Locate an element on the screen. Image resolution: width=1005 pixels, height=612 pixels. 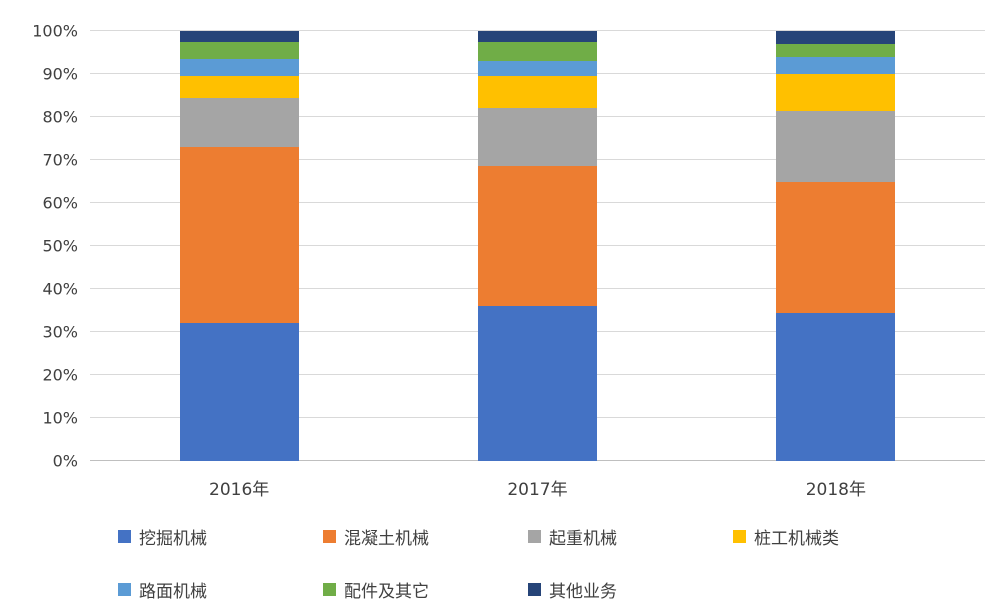
legend-item: 起重机械 is located at coordinates (630, 536).